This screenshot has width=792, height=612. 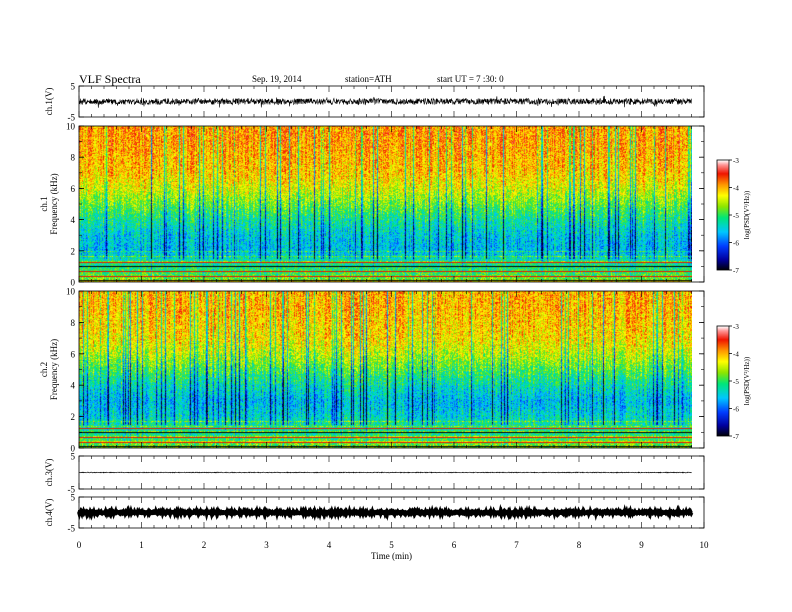 What do you see at coordinates (49, 102) in the screenshot?
I see `y-axis-label: ch.1(V)` at bounding box center [49, 102].